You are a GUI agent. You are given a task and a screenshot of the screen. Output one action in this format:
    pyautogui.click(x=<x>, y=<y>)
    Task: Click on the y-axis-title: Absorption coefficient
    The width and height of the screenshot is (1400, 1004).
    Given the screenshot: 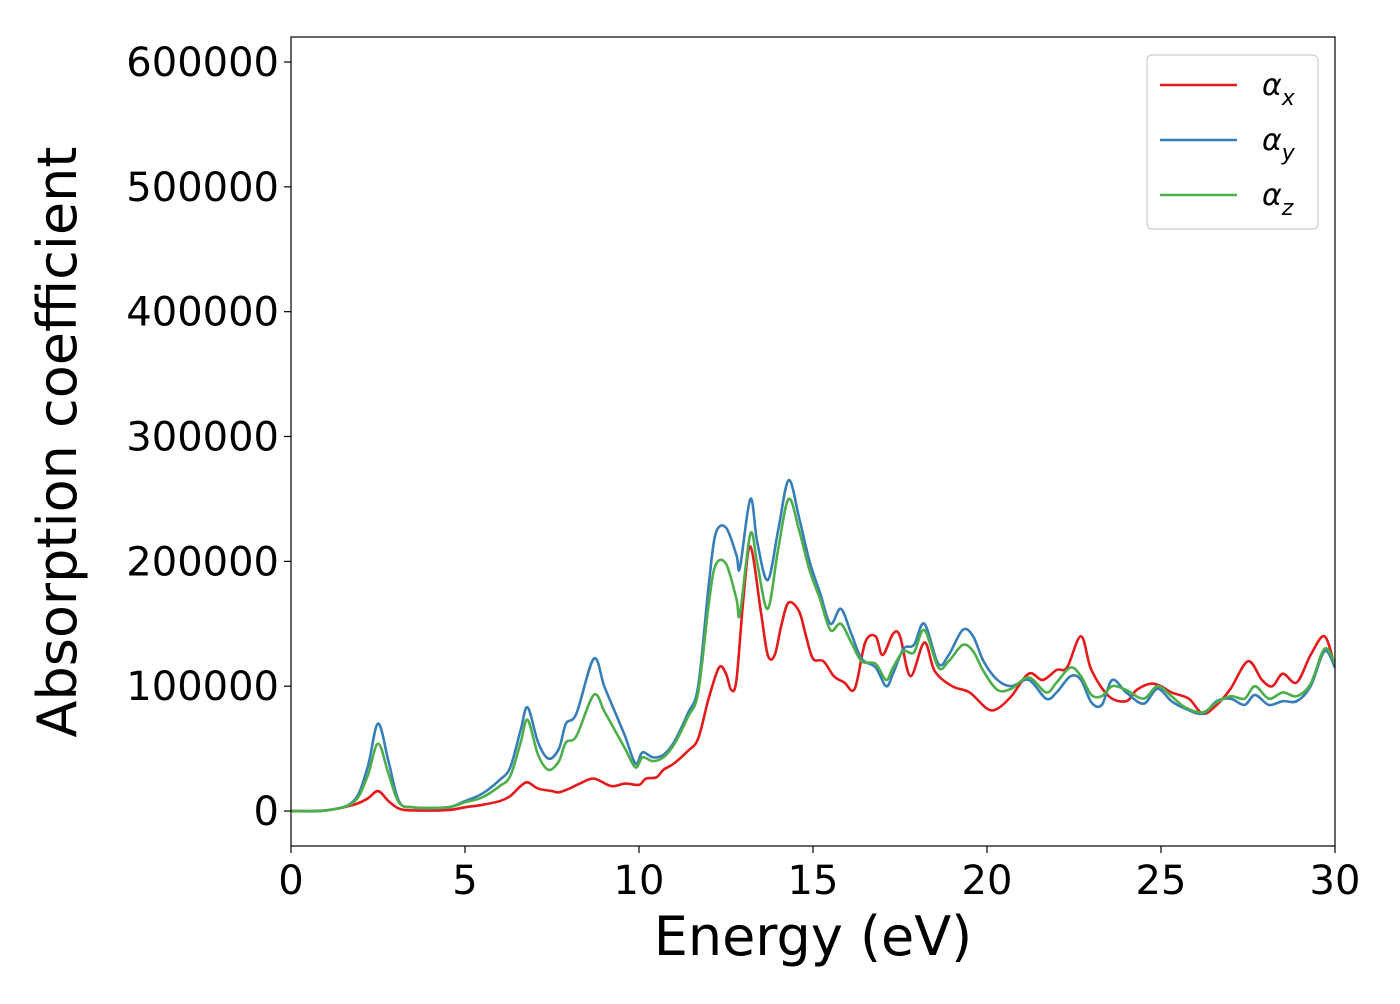 What is the action you would take?
    pyautogui.click(x=57, y=442)
    